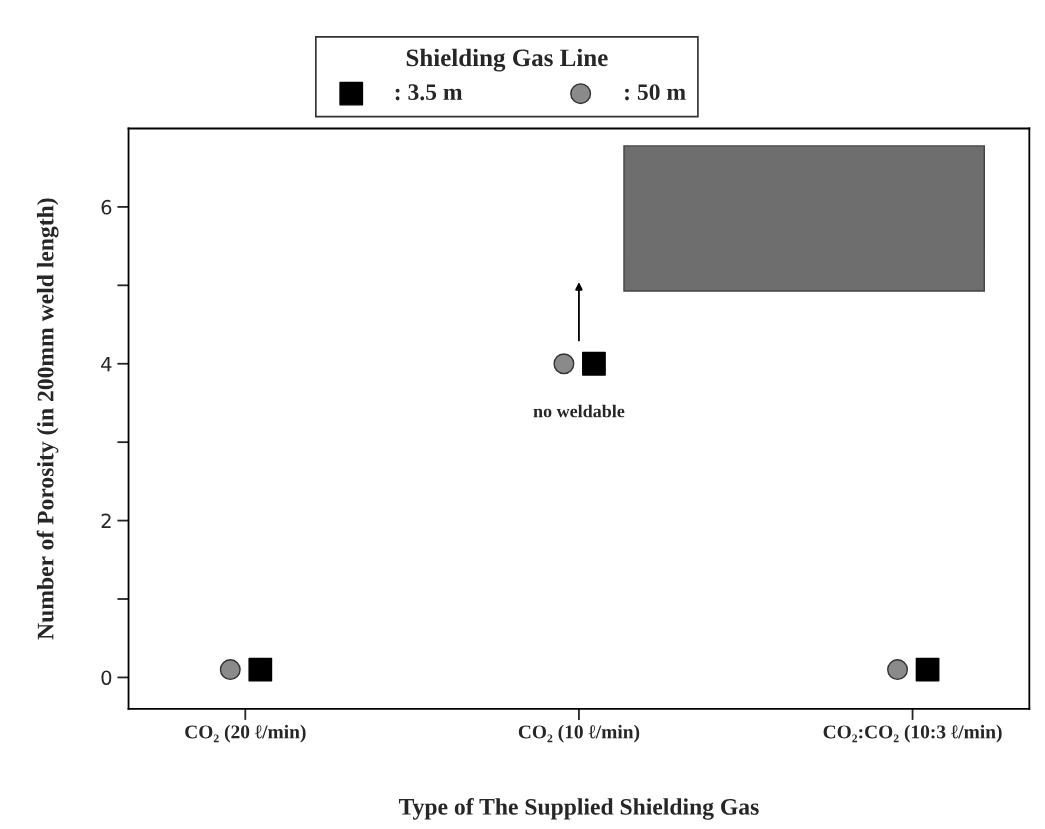 This screenshot has height=829, width=1045. What do you see at coordinates (106, 520) in the screenshot?
I see `y-tick-label: 2` at bounding box center [106, 520].